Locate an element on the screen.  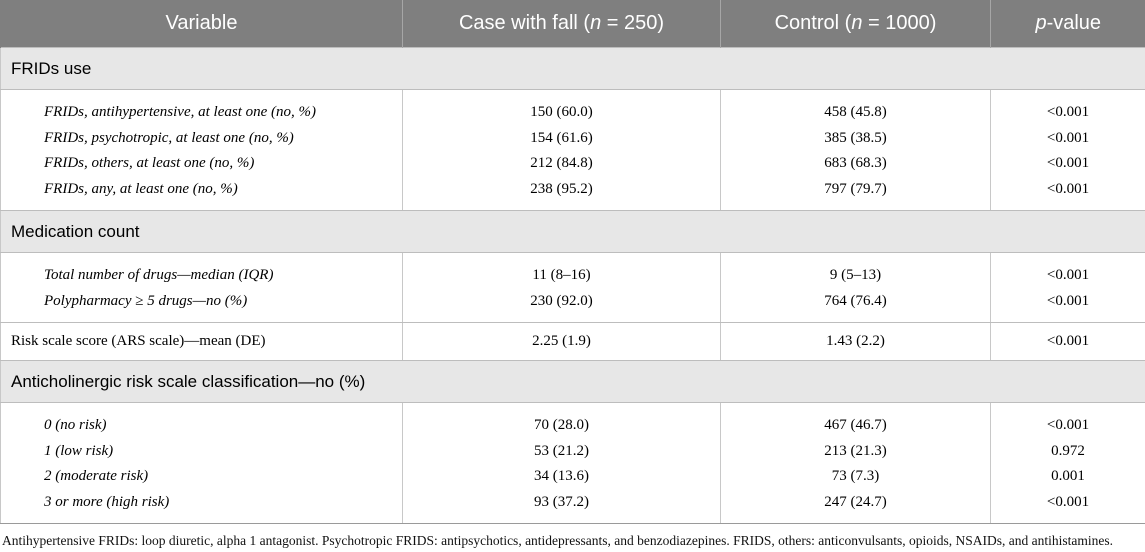
variable-cell: Polypharmacy ≥ 5 drugs—no (%) is located at coordinates (202, 306).